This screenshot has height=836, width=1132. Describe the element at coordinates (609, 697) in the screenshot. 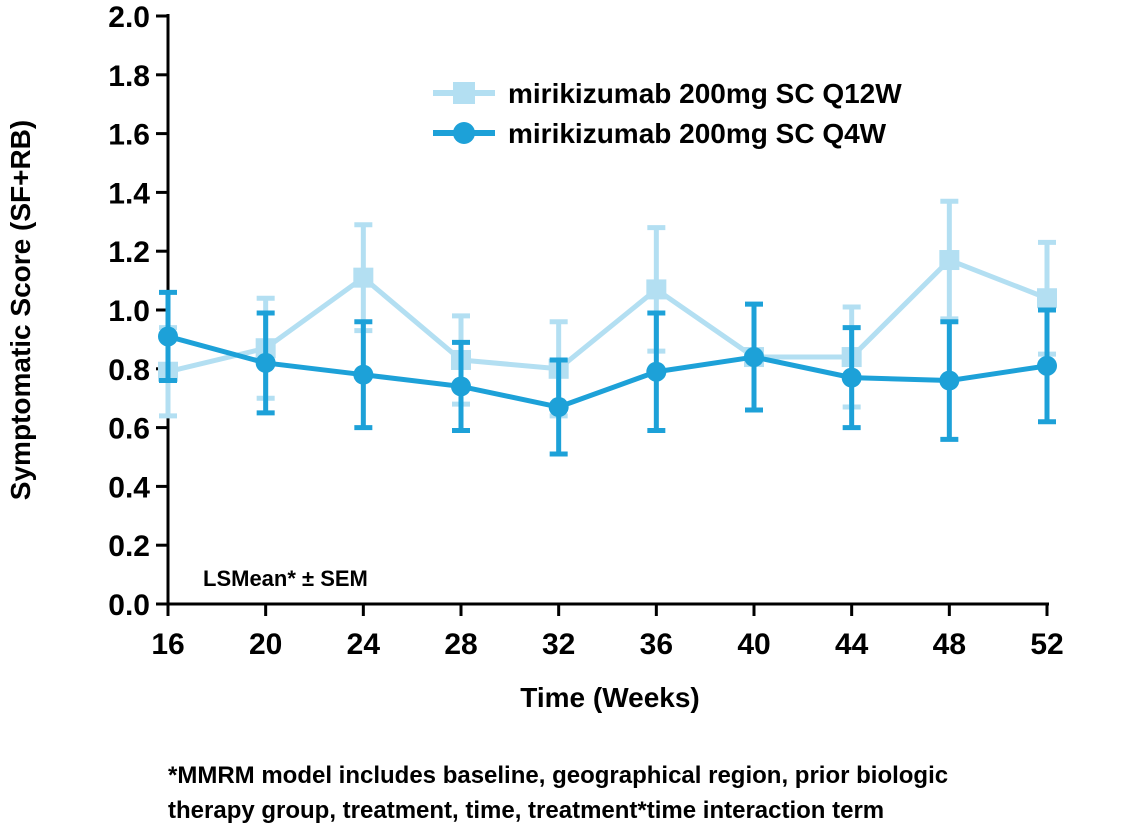

I see `x-axis-title: Time (Weeks)` at that location.